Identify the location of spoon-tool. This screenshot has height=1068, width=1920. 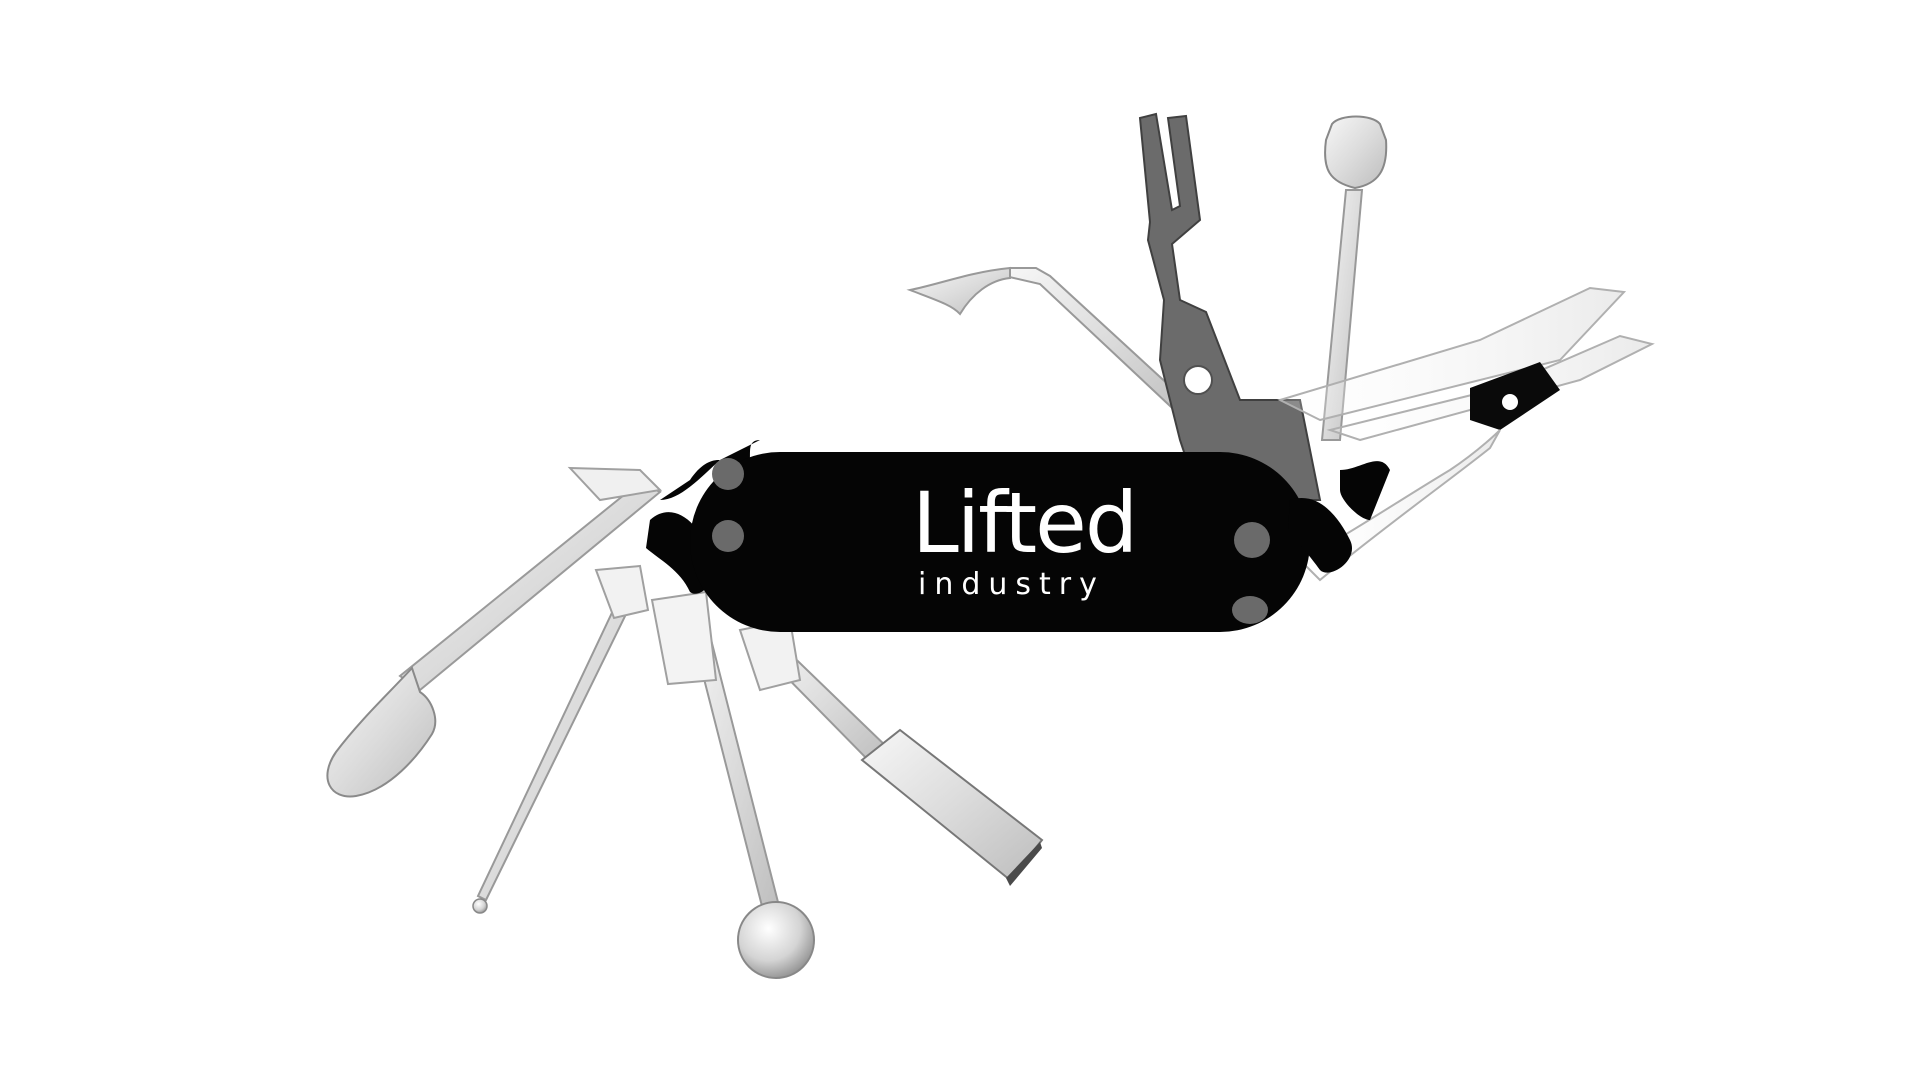
(494, 632).